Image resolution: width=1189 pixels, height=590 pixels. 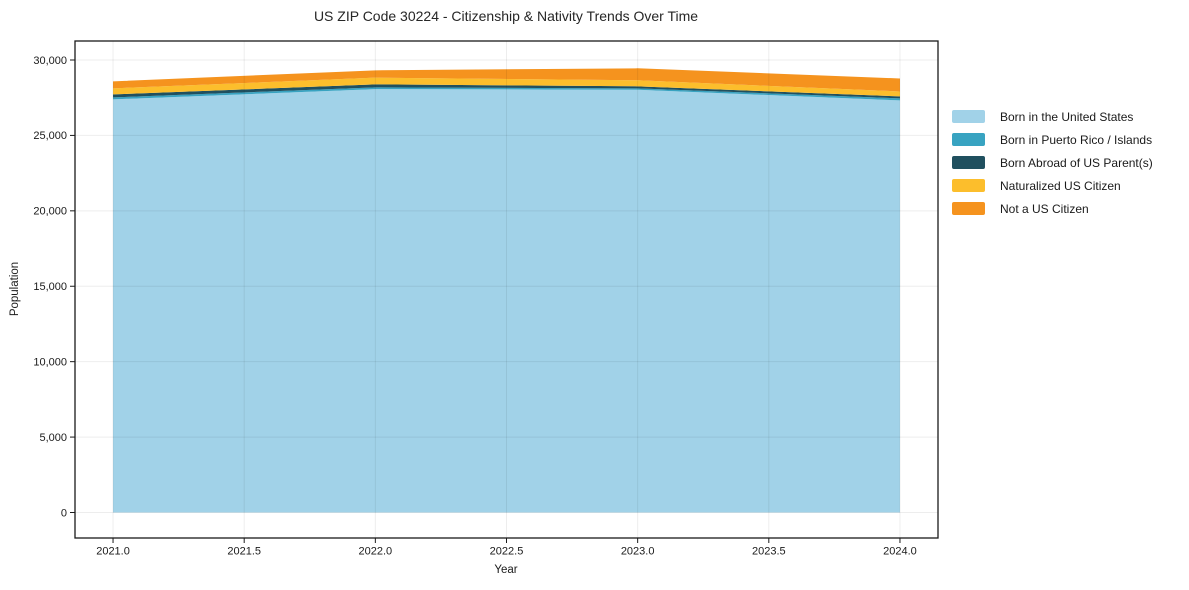 What do you see at coordinates (244, 552) in the screenshot?
I see `x-tick-label: 2021.5` at bounding box center [244, 552].